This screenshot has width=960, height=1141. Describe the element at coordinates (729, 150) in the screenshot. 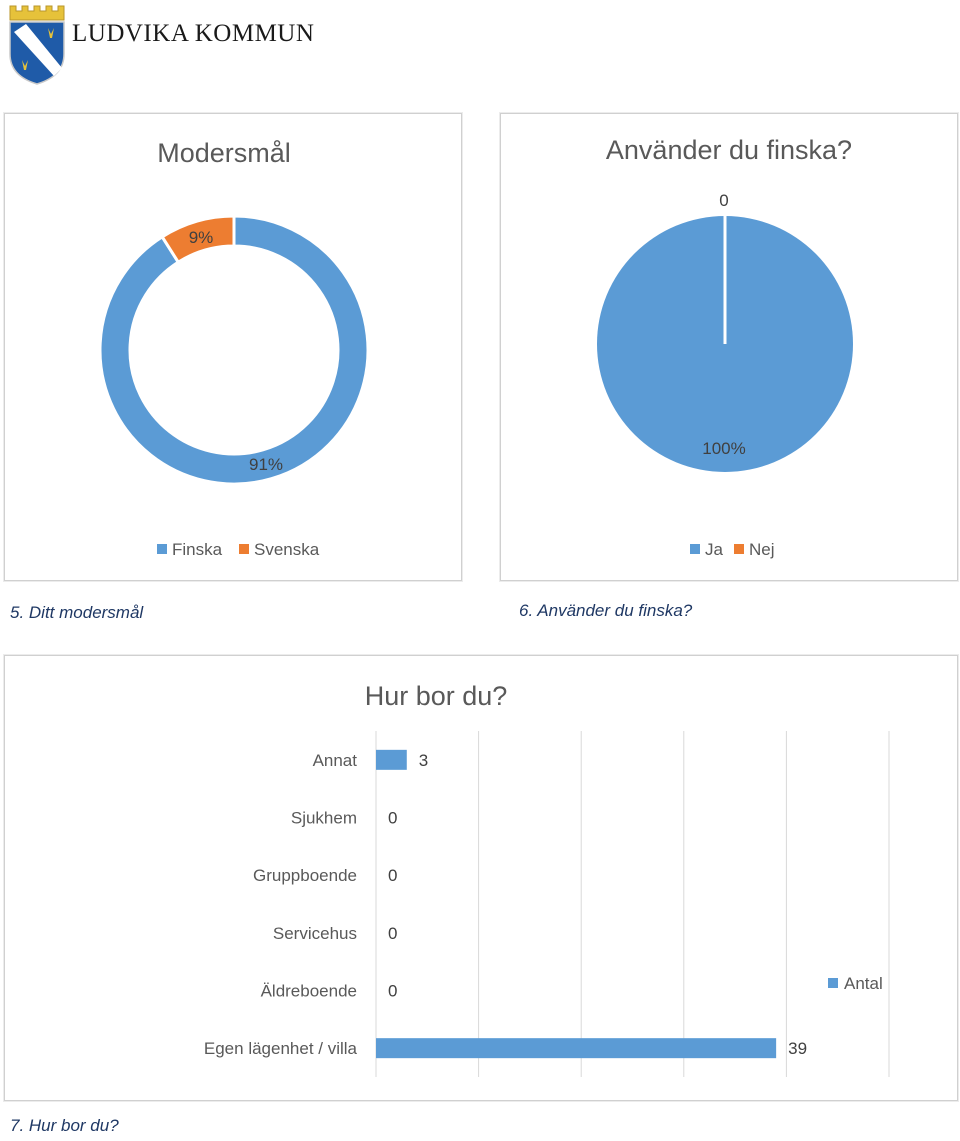

I see `chart-title: Använder du finska?` at that location.